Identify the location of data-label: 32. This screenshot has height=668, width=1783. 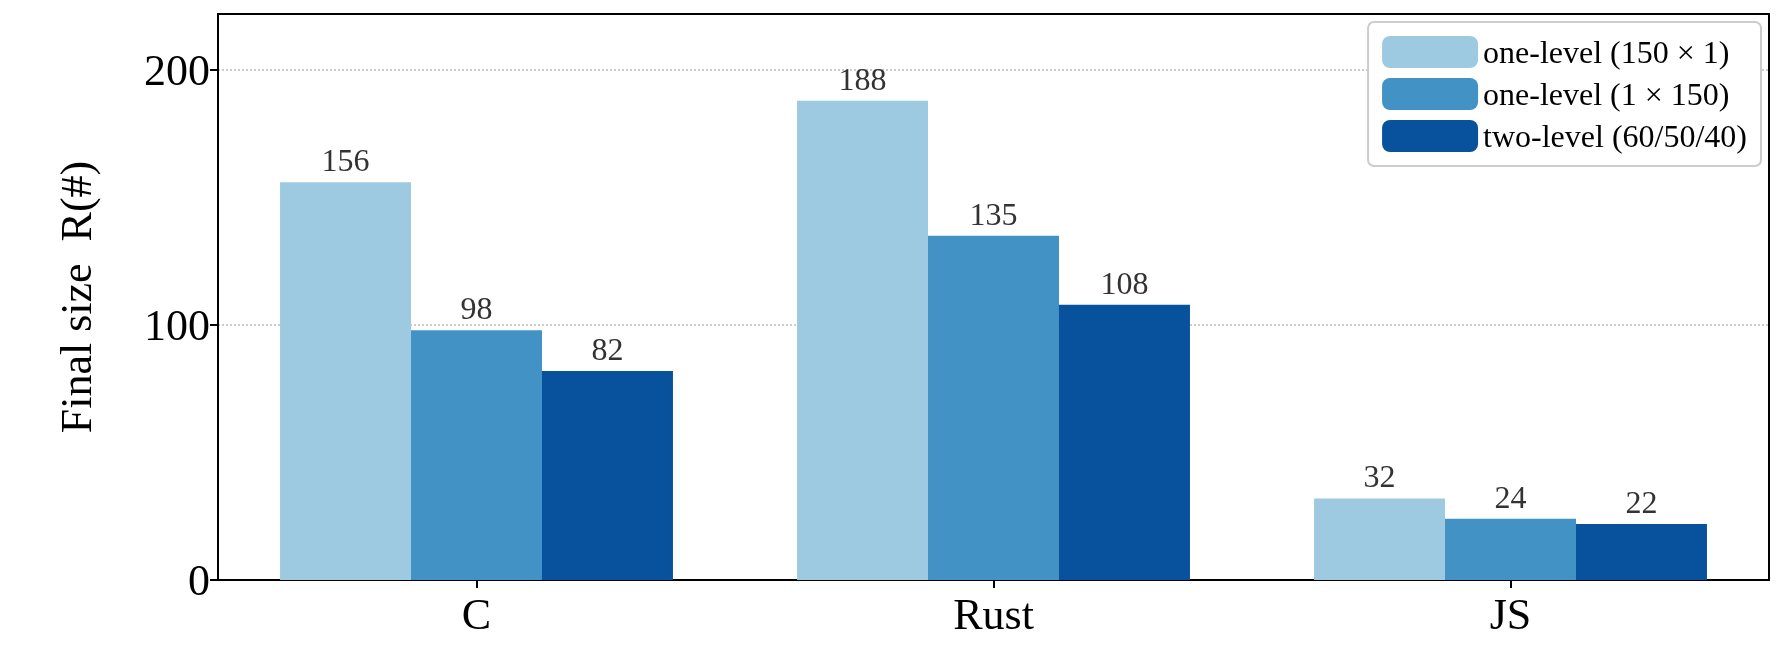
(1379, 476).